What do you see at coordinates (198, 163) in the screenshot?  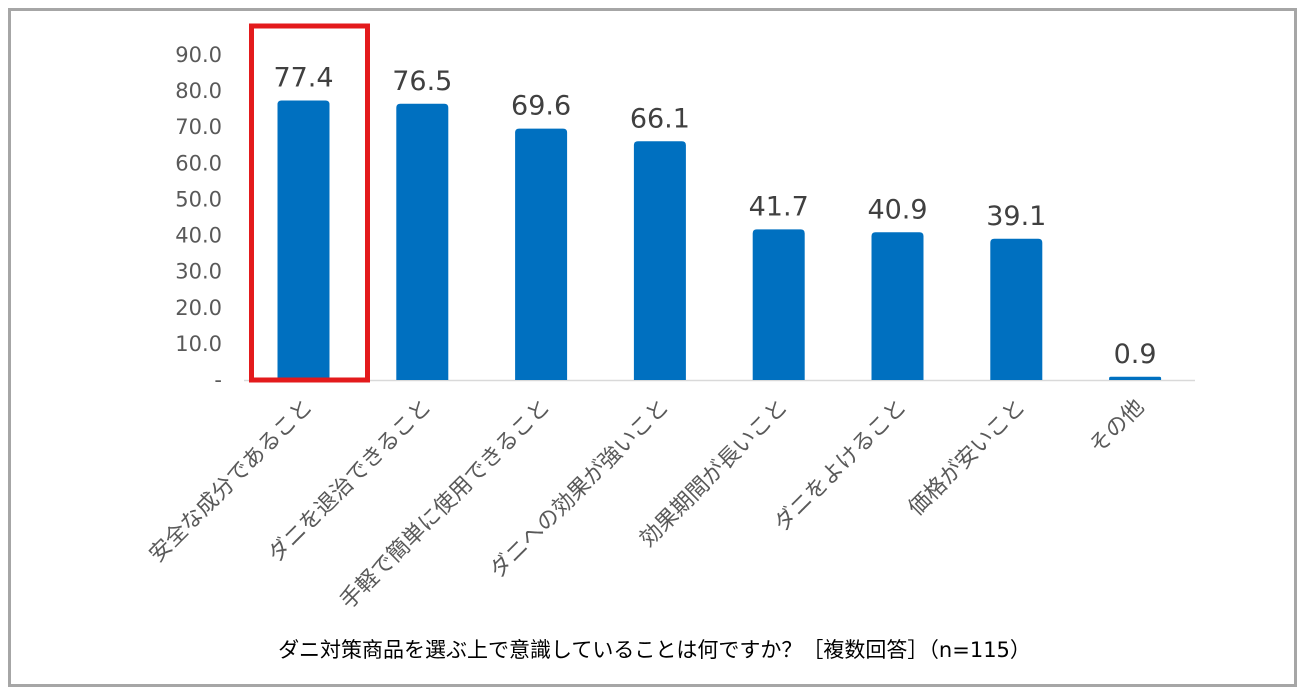 I see `y-tick-label: 60.0` at bounding box center [198, 163].